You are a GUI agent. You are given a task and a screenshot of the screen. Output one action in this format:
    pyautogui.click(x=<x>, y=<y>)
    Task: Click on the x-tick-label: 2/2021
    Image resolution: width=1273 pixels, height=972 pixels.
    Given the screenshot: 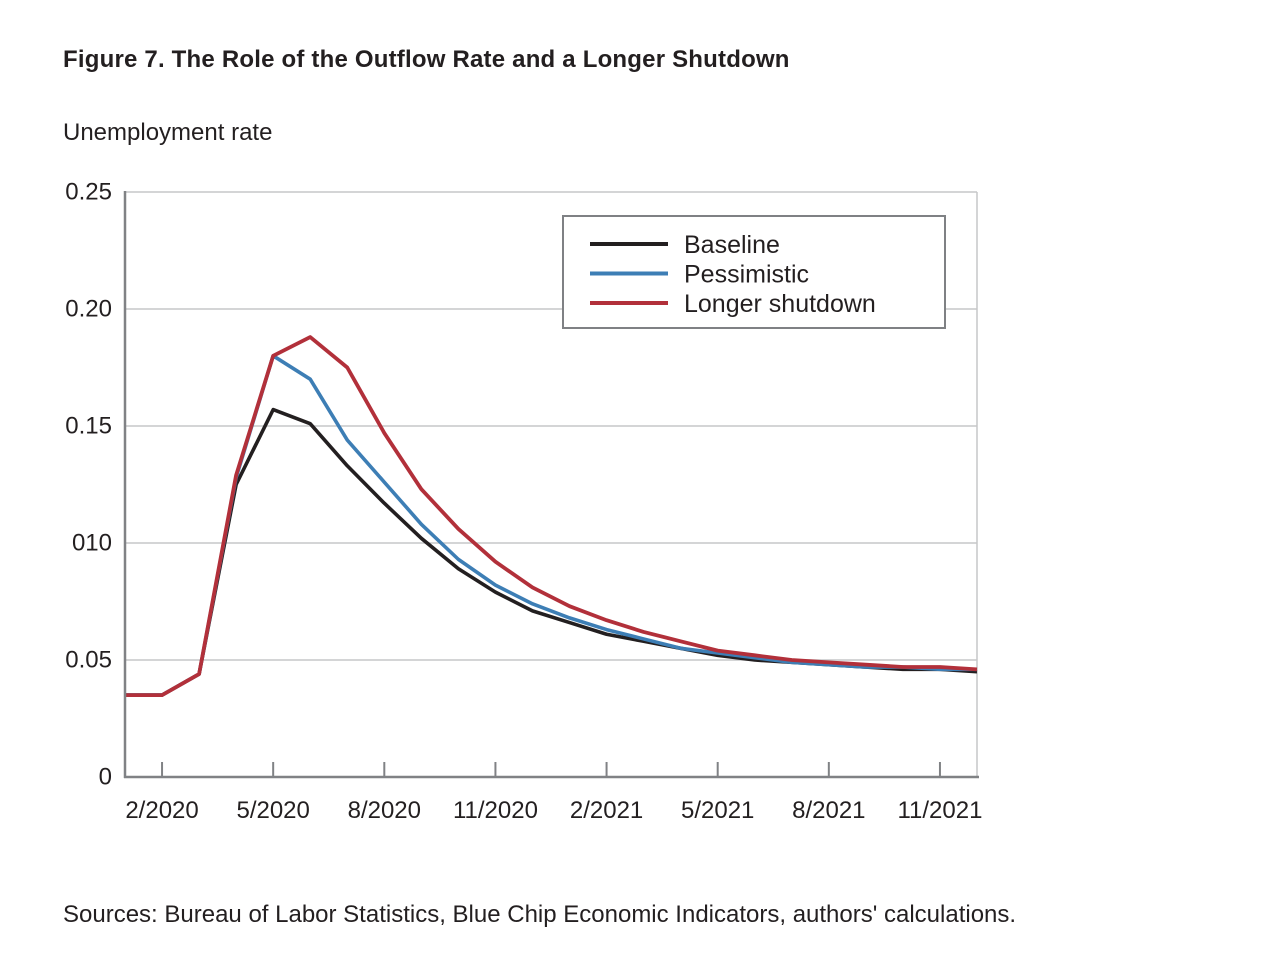 What is the action you would take?
    pyautogui.click(x=606, y=810)
    